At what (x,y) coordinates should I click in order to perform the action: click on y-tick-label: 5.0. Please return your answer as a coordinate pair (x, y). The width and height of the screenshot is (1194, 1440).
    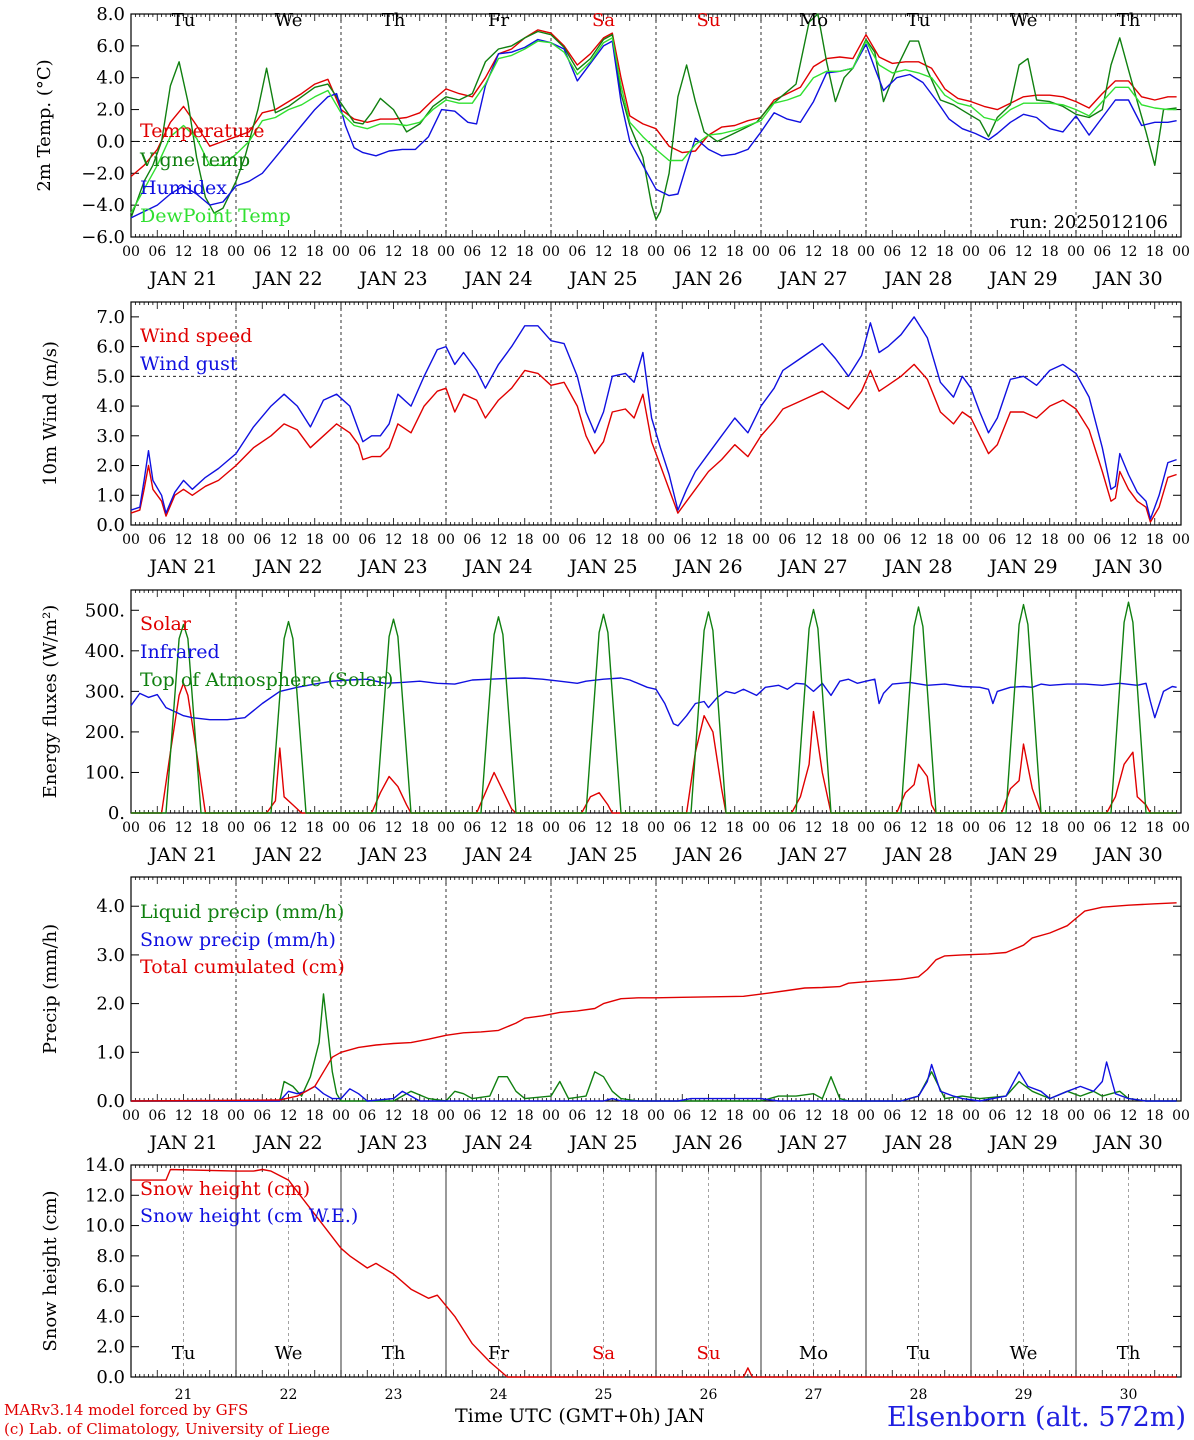
    Looking at the image, I should click on (110, 376).